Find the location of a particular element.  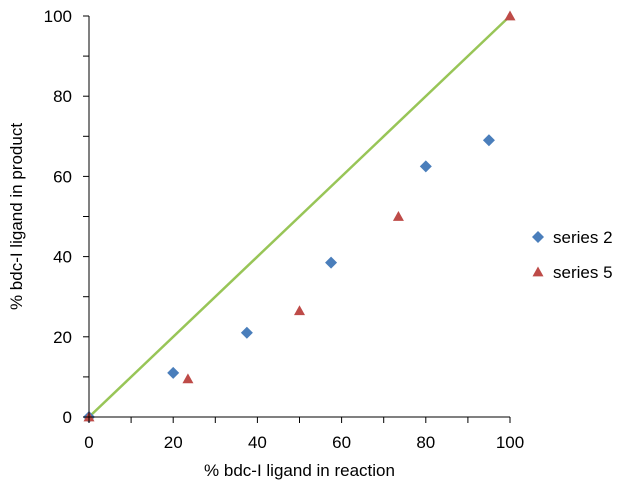

x-tick-label: 80 is located at coordinates (425, 442).